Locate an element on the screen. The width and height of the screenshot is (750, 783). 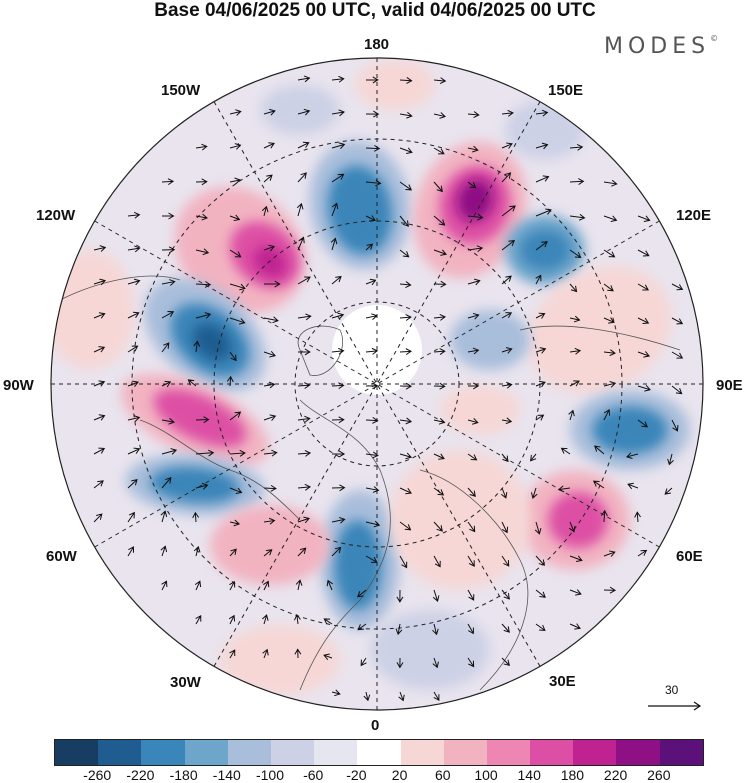
colorbar-tick-label: 60 is located at coordinates (443, 775).